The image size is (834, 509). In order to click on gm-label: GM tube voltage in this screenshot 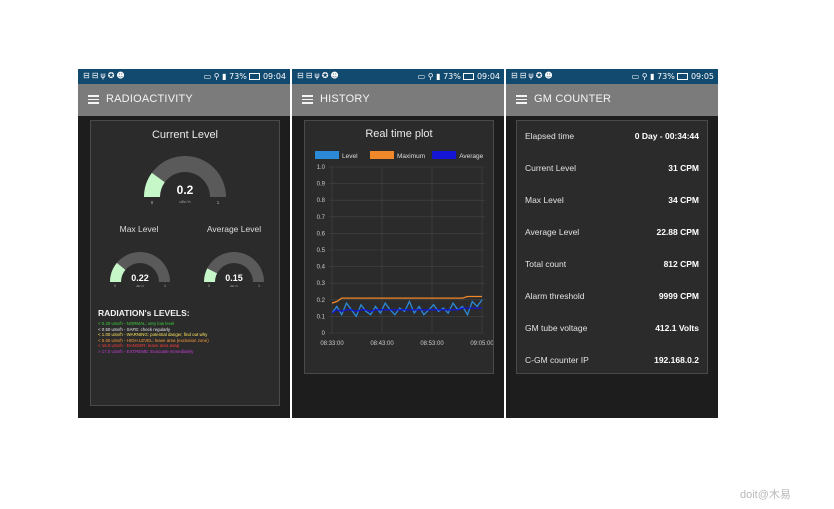, I will do `click(556, 328)`.